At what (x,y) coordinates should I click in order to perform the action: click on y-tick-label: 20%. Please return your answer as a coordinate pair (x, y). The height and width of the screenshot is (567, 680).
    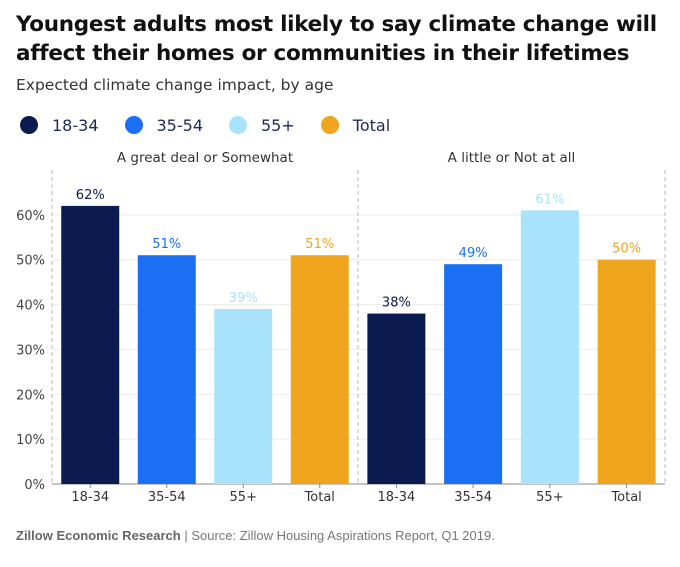
    Looking at the image, I should click on (30, 395).